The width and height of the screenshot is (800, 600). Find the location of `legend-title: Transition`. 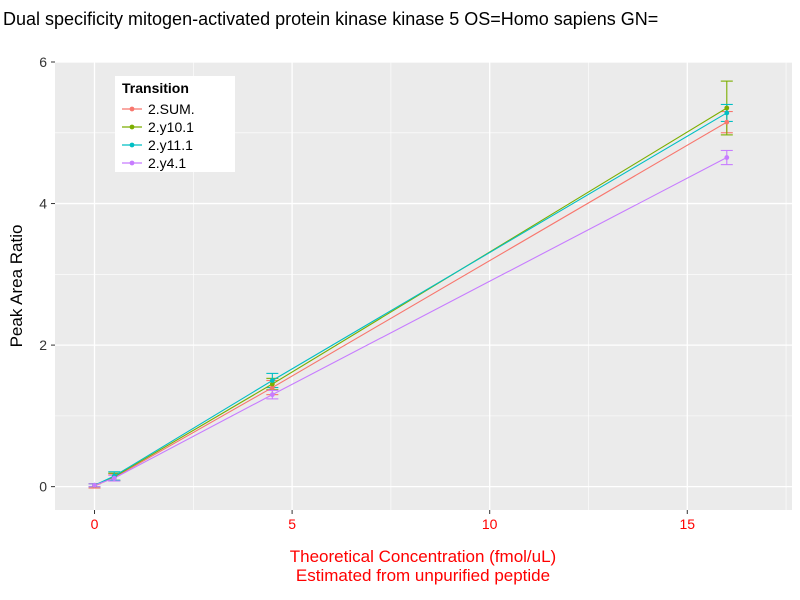

legend-title: Transition is located at coordinates (155, 88).